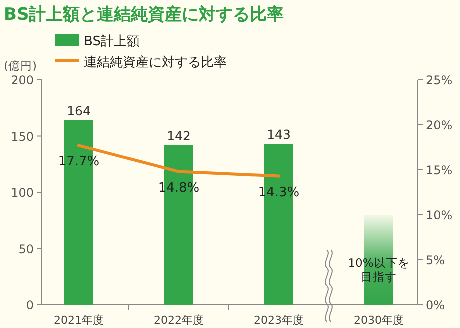 This screenshot has width=460, height=328. I want to click on x-tick-label: 2022年度, so click(179, 320).